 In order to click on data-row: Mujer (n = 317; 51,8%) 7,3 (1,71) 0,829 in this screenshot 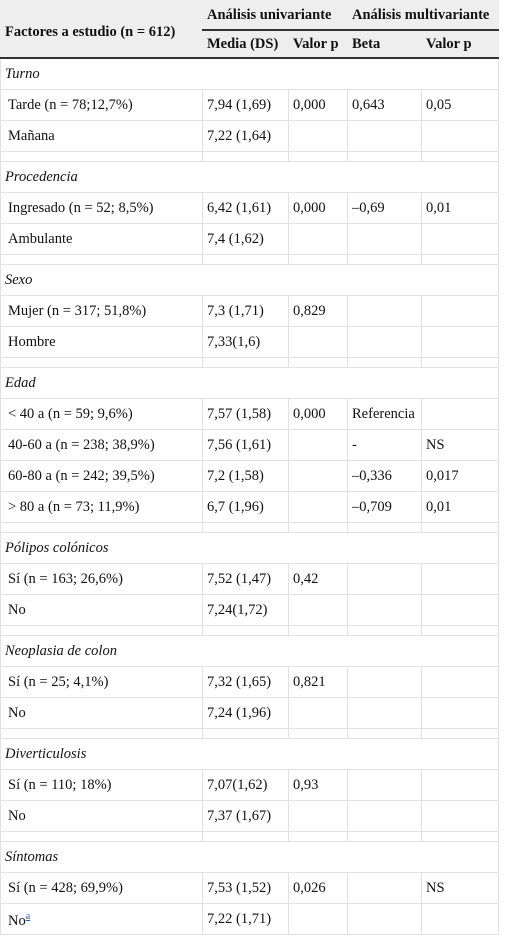, I will do `click(250, 311)`.